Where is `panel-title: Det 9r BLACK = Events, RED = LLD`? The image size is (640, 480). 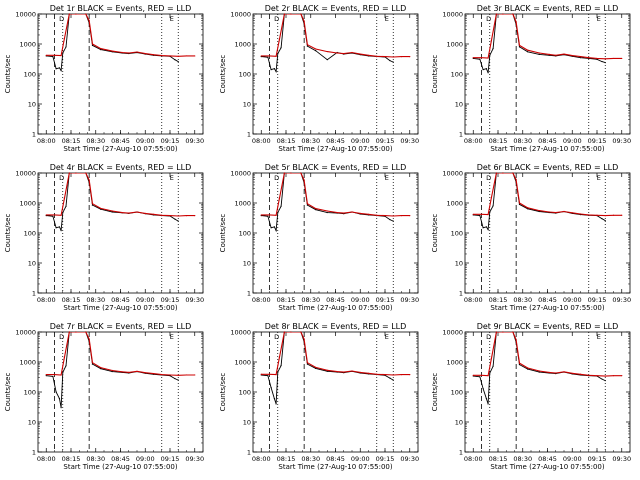 panel-title: Det 9r BLACK = Events, RED = LLD is located at coordinates (548, 326).